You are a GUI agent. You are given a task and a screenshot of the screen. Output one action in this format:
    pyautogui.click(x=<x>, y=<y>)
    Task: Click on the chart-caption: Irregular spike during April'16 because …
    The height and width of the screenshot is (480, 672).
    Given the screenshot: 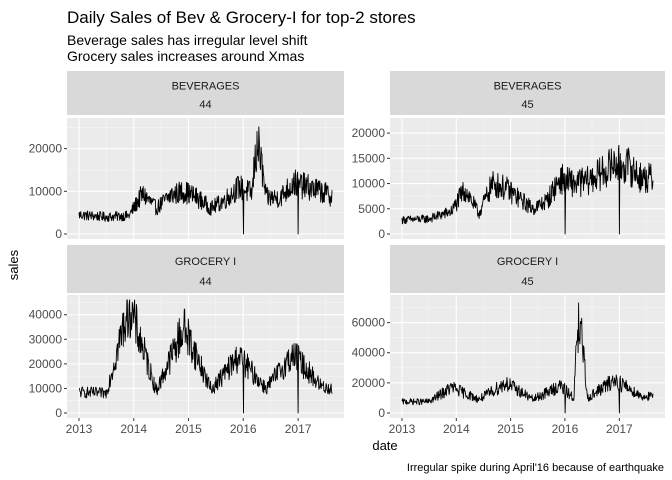 What is the action you would take?
    pyautogui.click(x=535, y=468)
    